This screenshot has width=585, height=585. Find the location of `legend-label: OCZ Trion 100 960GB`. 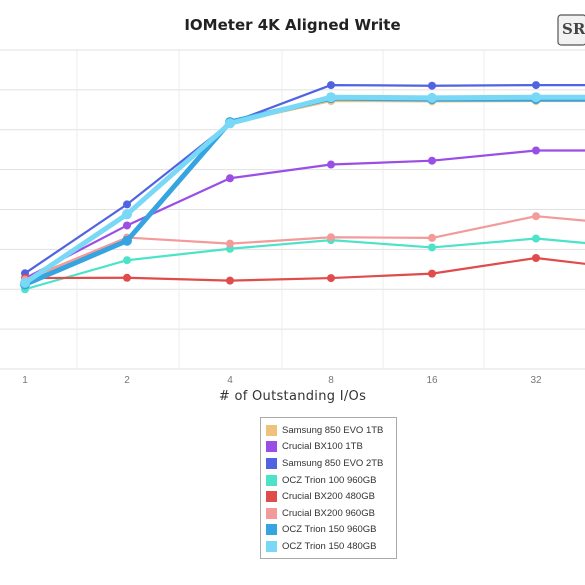

legend-label: OCZ Trion 100 960GB is located at coordinates (329, 480).